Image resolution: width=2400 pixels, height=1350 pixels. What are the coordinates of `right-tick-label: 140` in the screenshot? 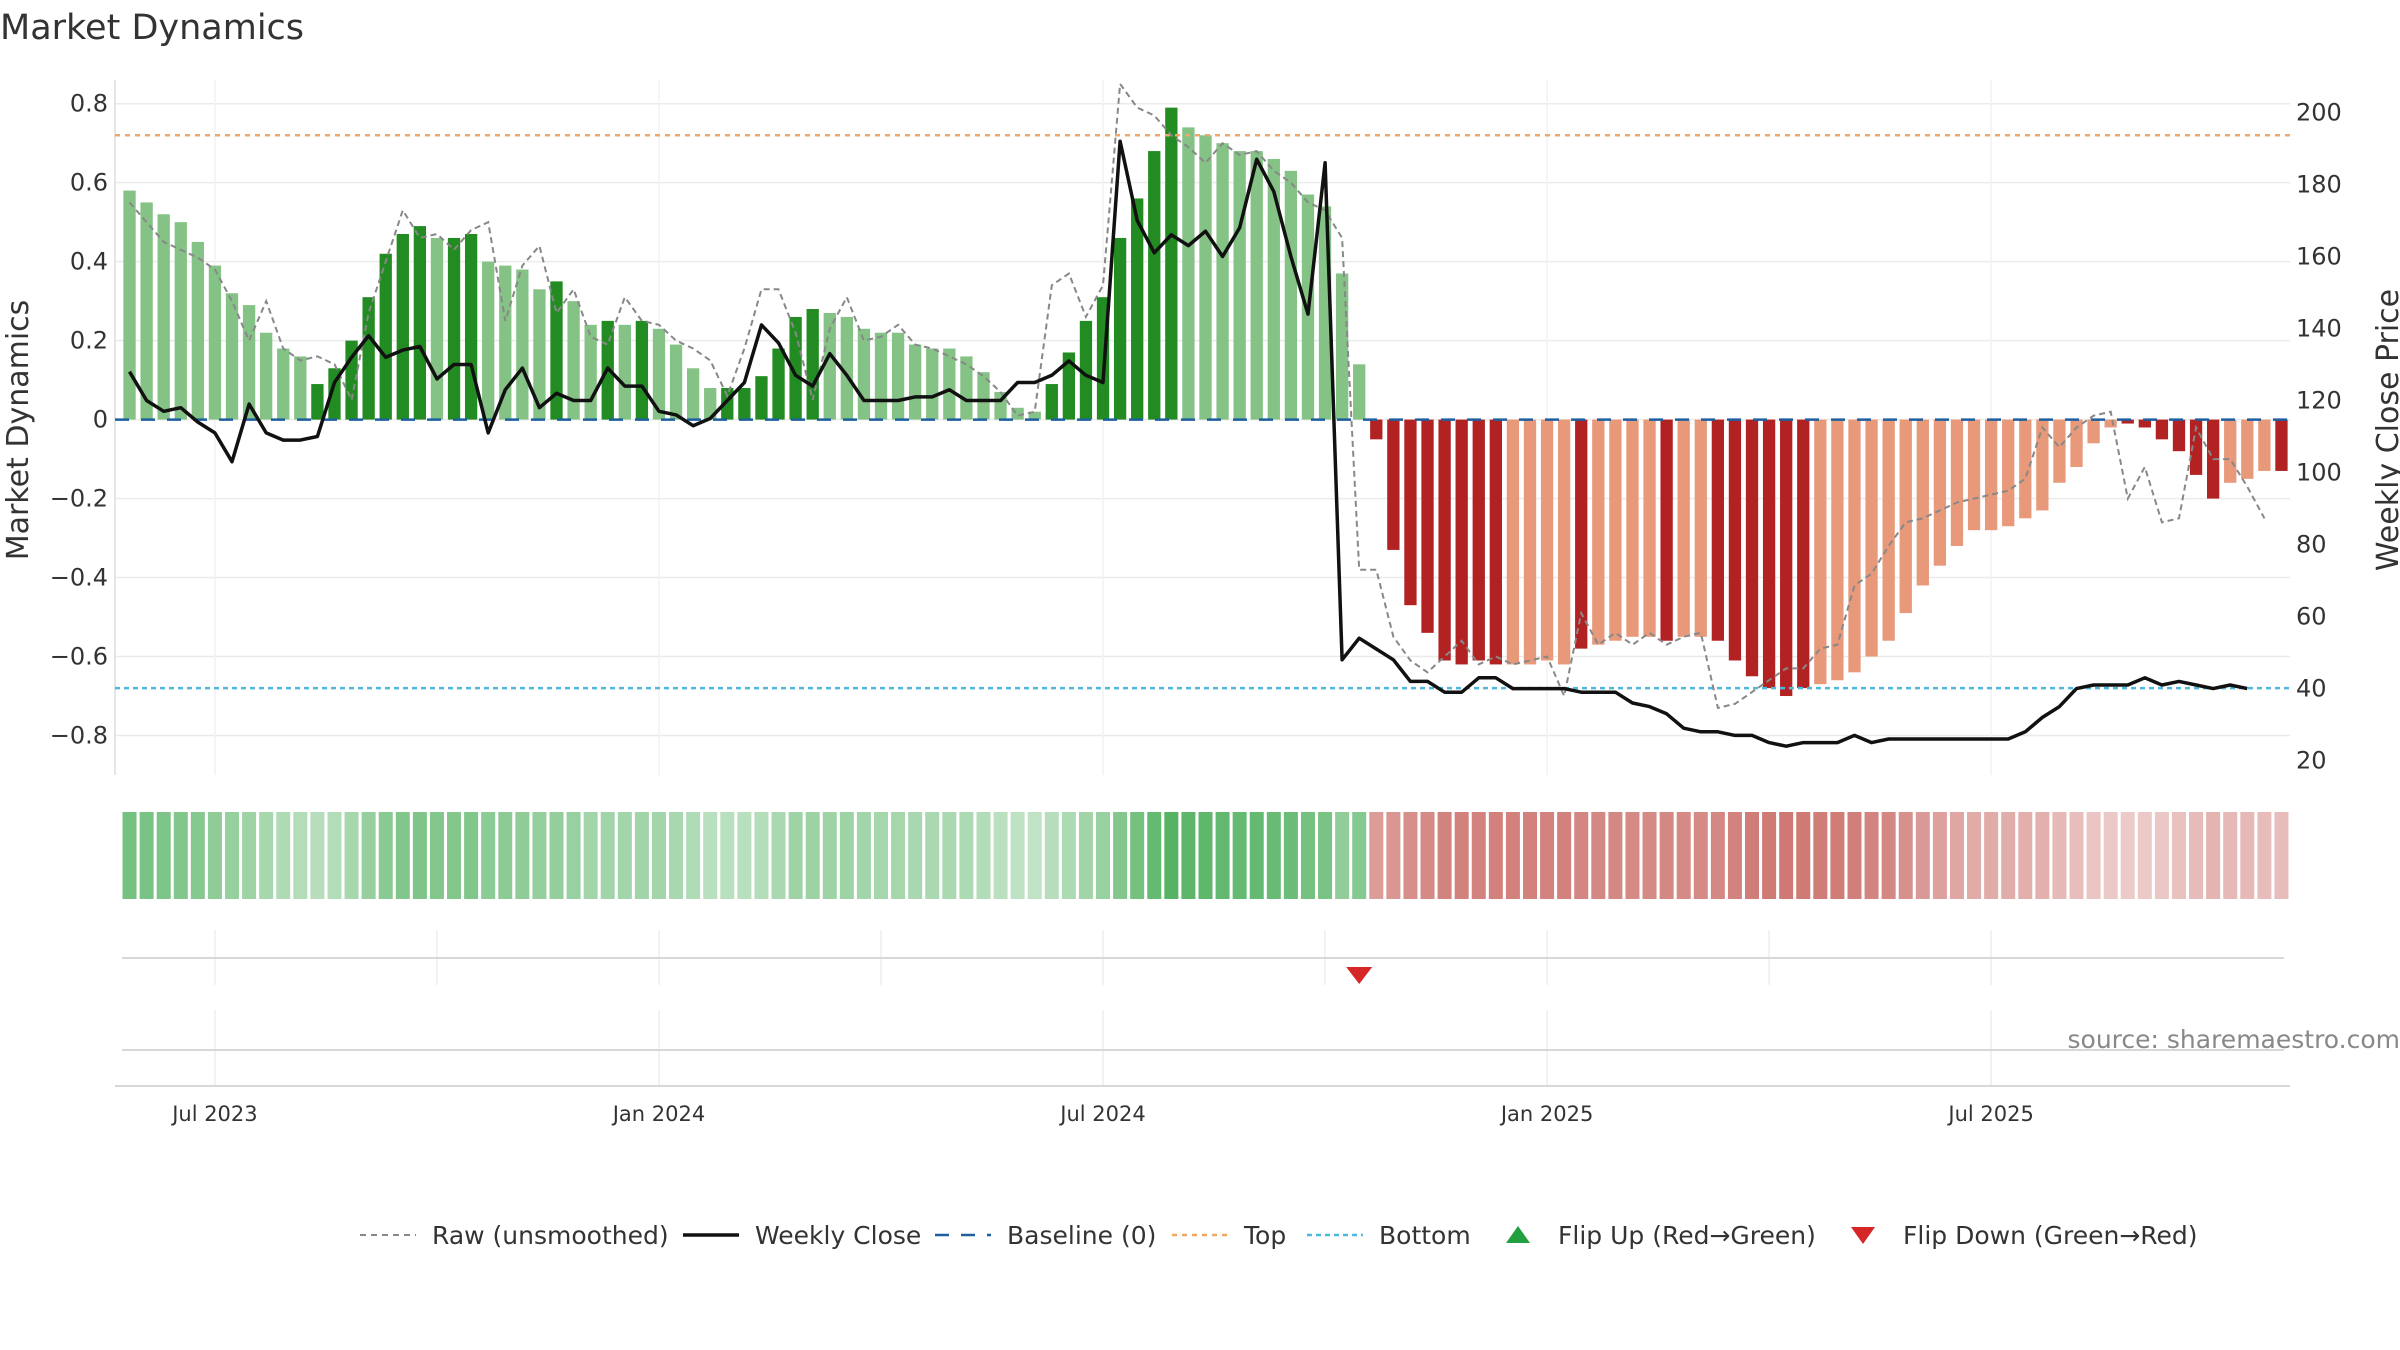 It's located at (2319, 328).